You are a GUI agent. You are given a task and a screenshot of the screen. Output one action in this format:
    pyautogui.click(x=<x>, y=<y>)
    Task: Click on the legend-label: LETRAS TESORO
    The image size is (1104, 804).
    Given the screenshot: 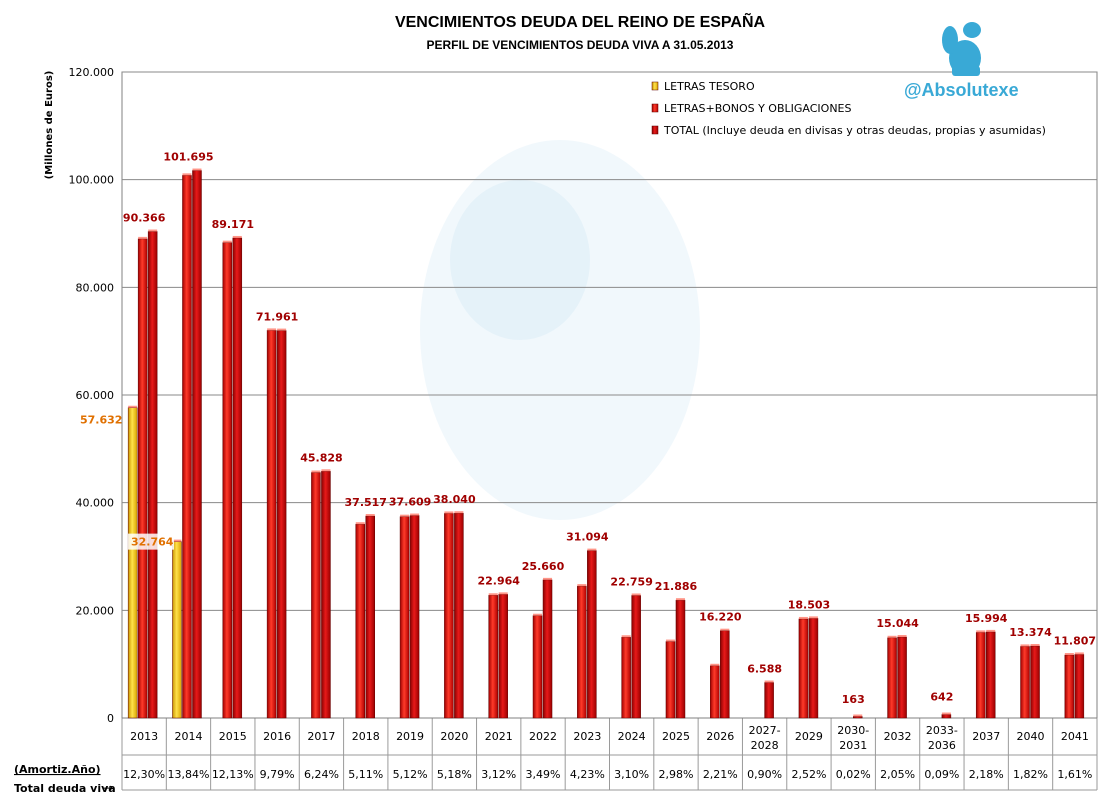 What is the action you would take?
    pyautogui.click(x=709, y=86)
    